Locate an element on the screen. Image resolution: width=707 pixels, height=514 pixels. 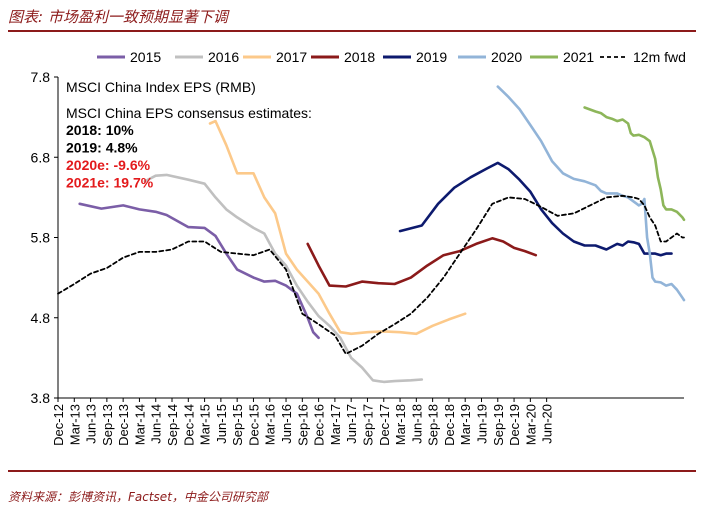
x-tick-label: Mar-18 is located at coordinates (400, 424).